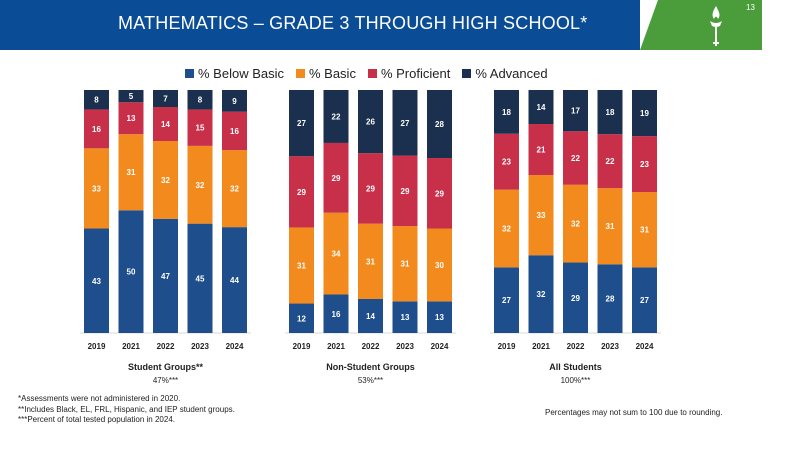 This screenshot has height=452, width=785. What do you see at coordinates (716, 26) in the screenshot?
I see `torch-icon` at bounding box center [716, 26].